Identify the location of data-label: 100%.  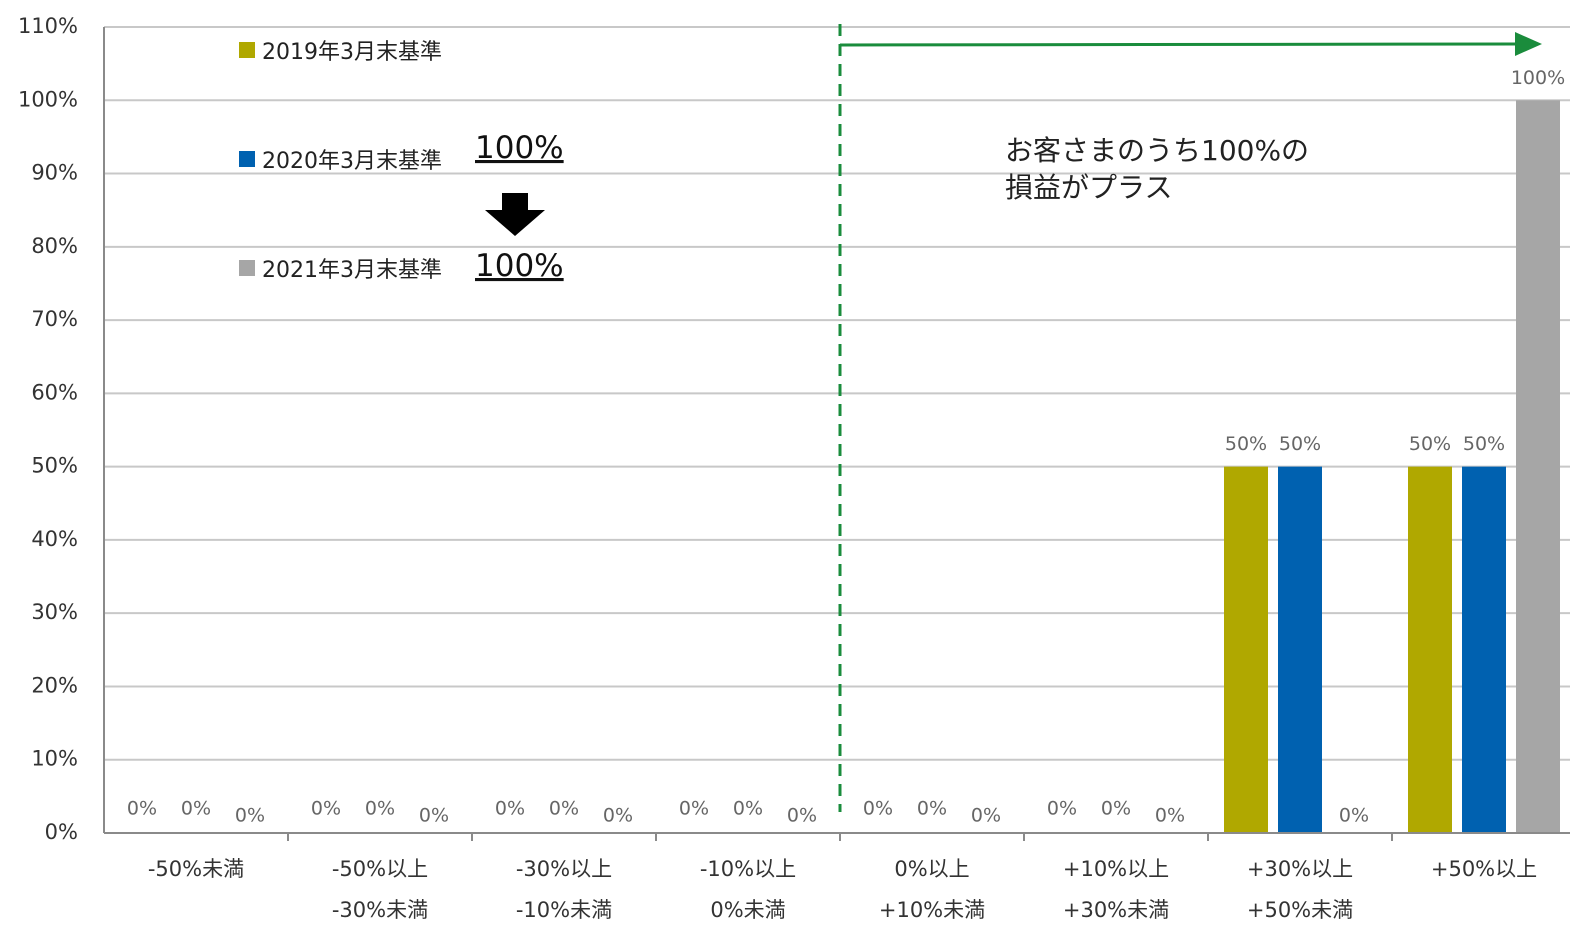
(1538, 78).